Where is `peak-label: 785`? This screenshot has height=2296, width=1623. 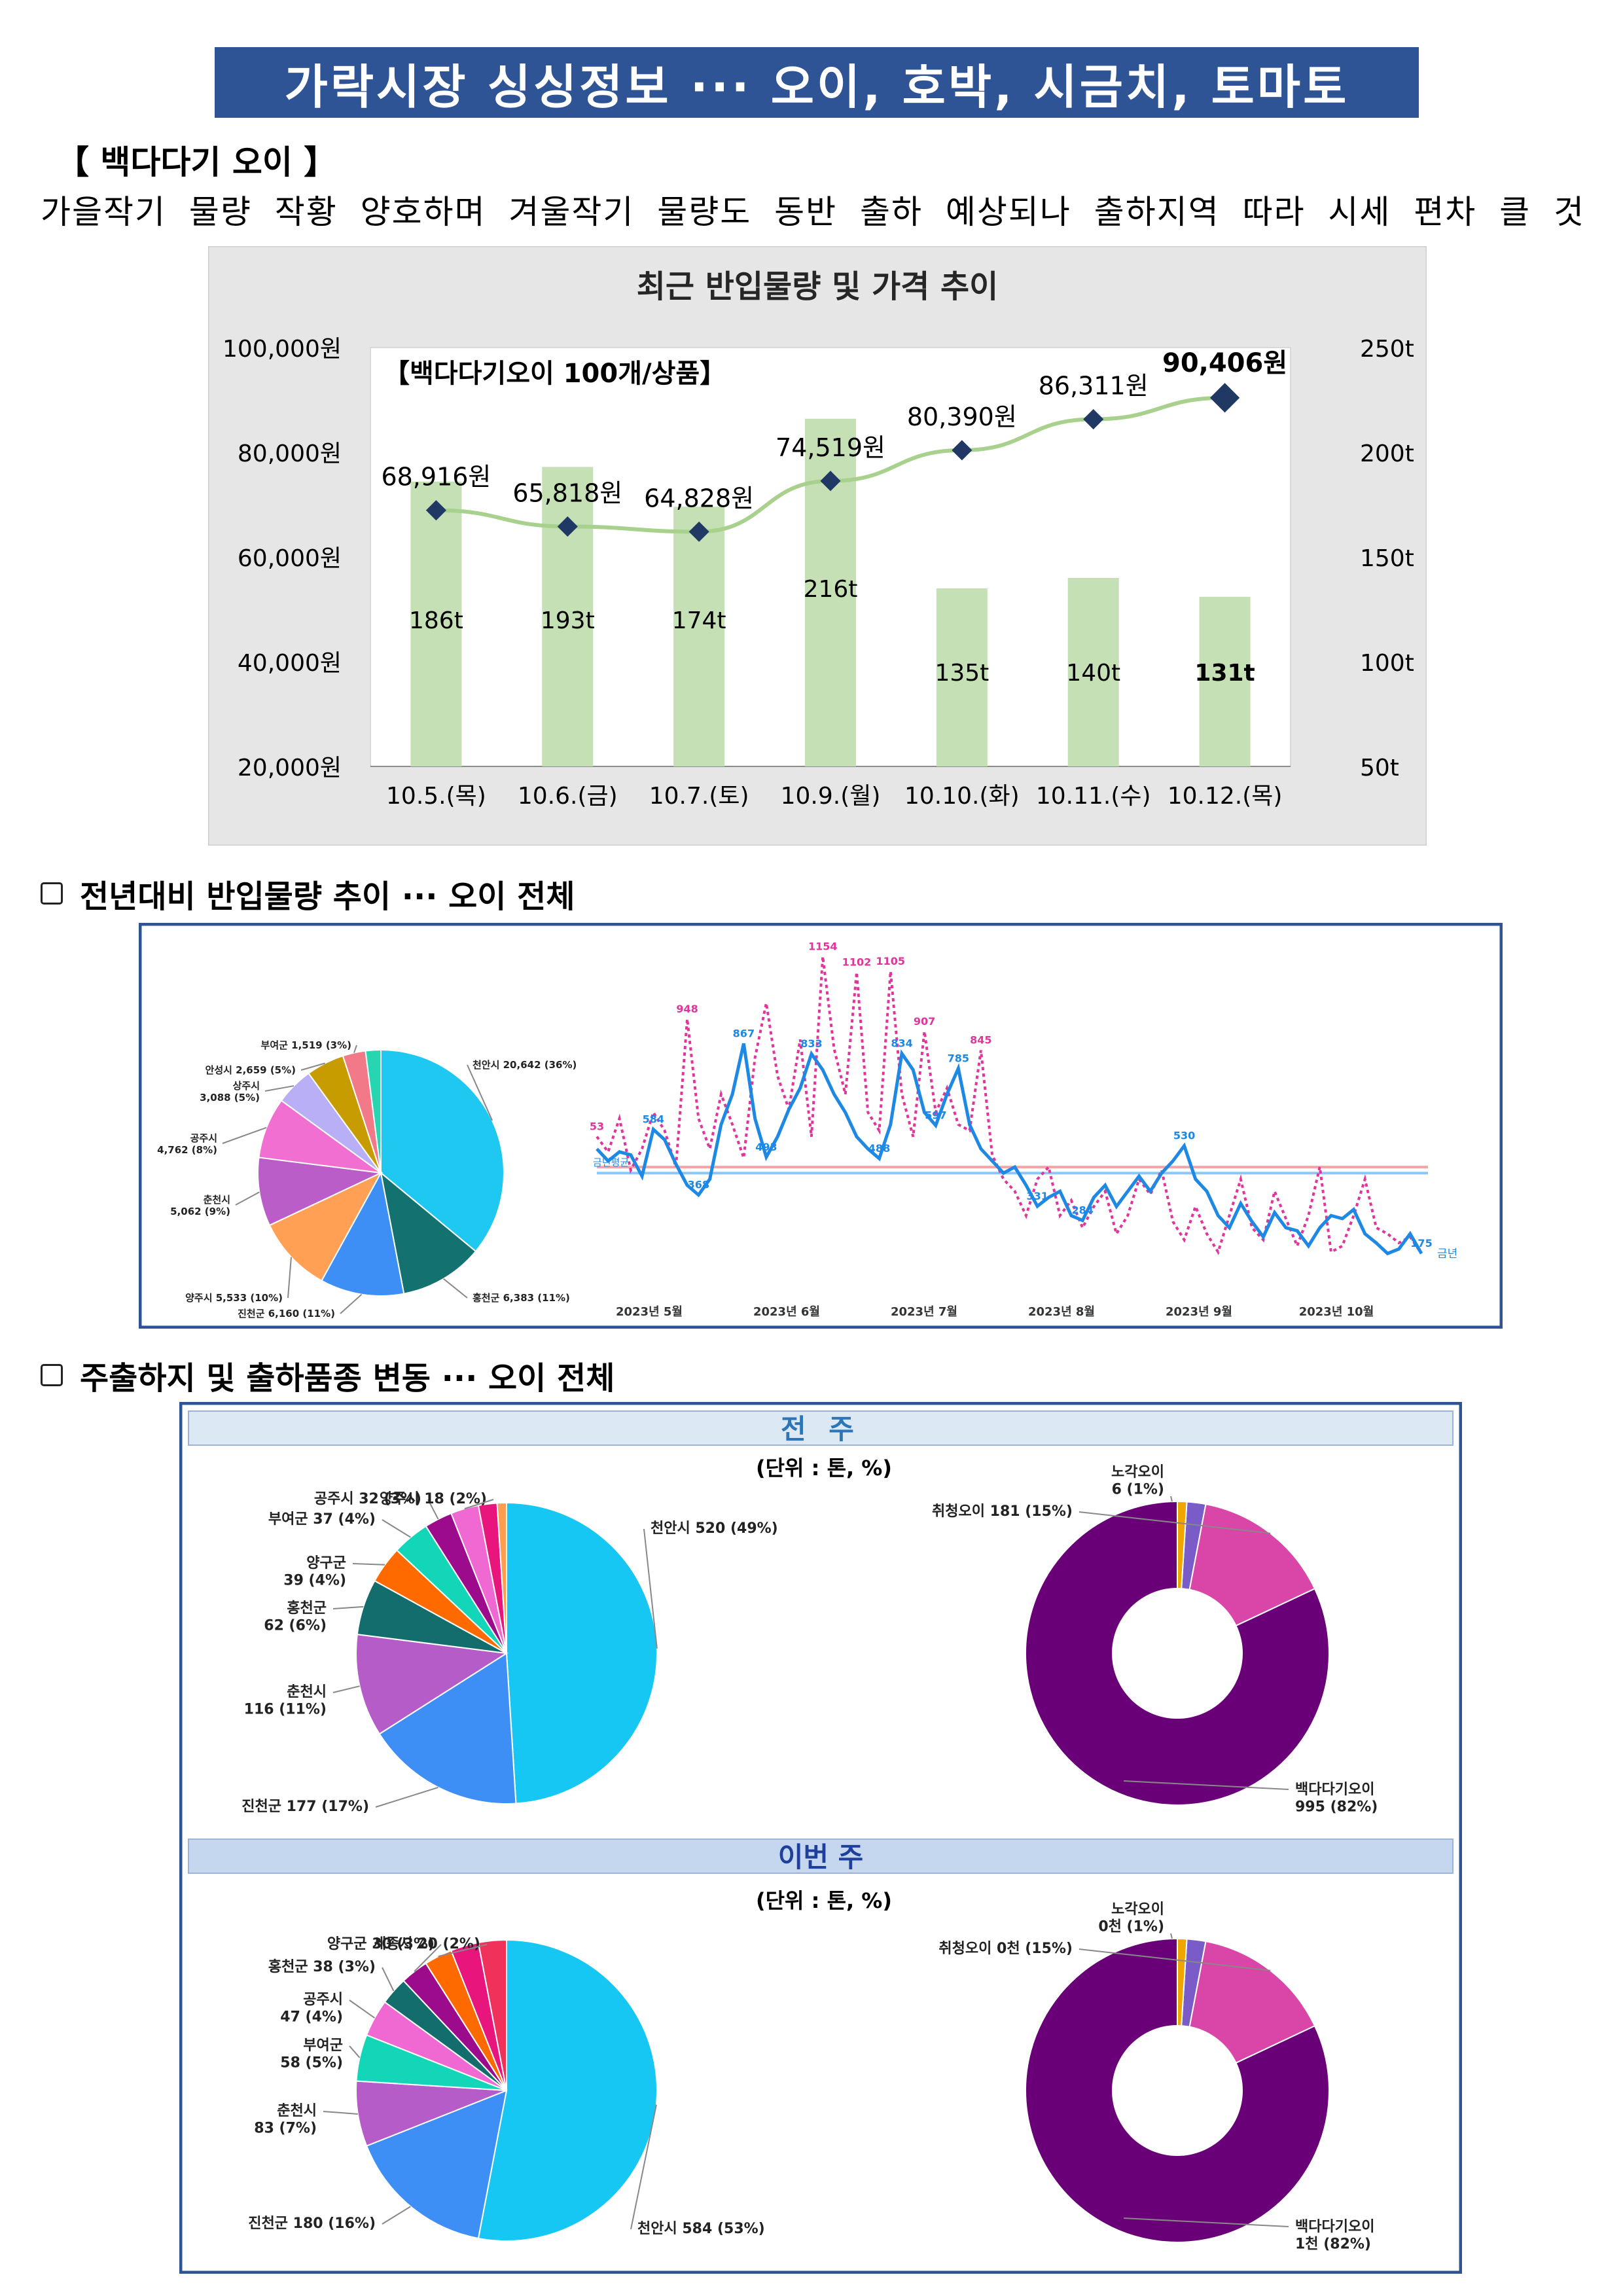
peak-label: 785 is located at coordinates (959, 1058).